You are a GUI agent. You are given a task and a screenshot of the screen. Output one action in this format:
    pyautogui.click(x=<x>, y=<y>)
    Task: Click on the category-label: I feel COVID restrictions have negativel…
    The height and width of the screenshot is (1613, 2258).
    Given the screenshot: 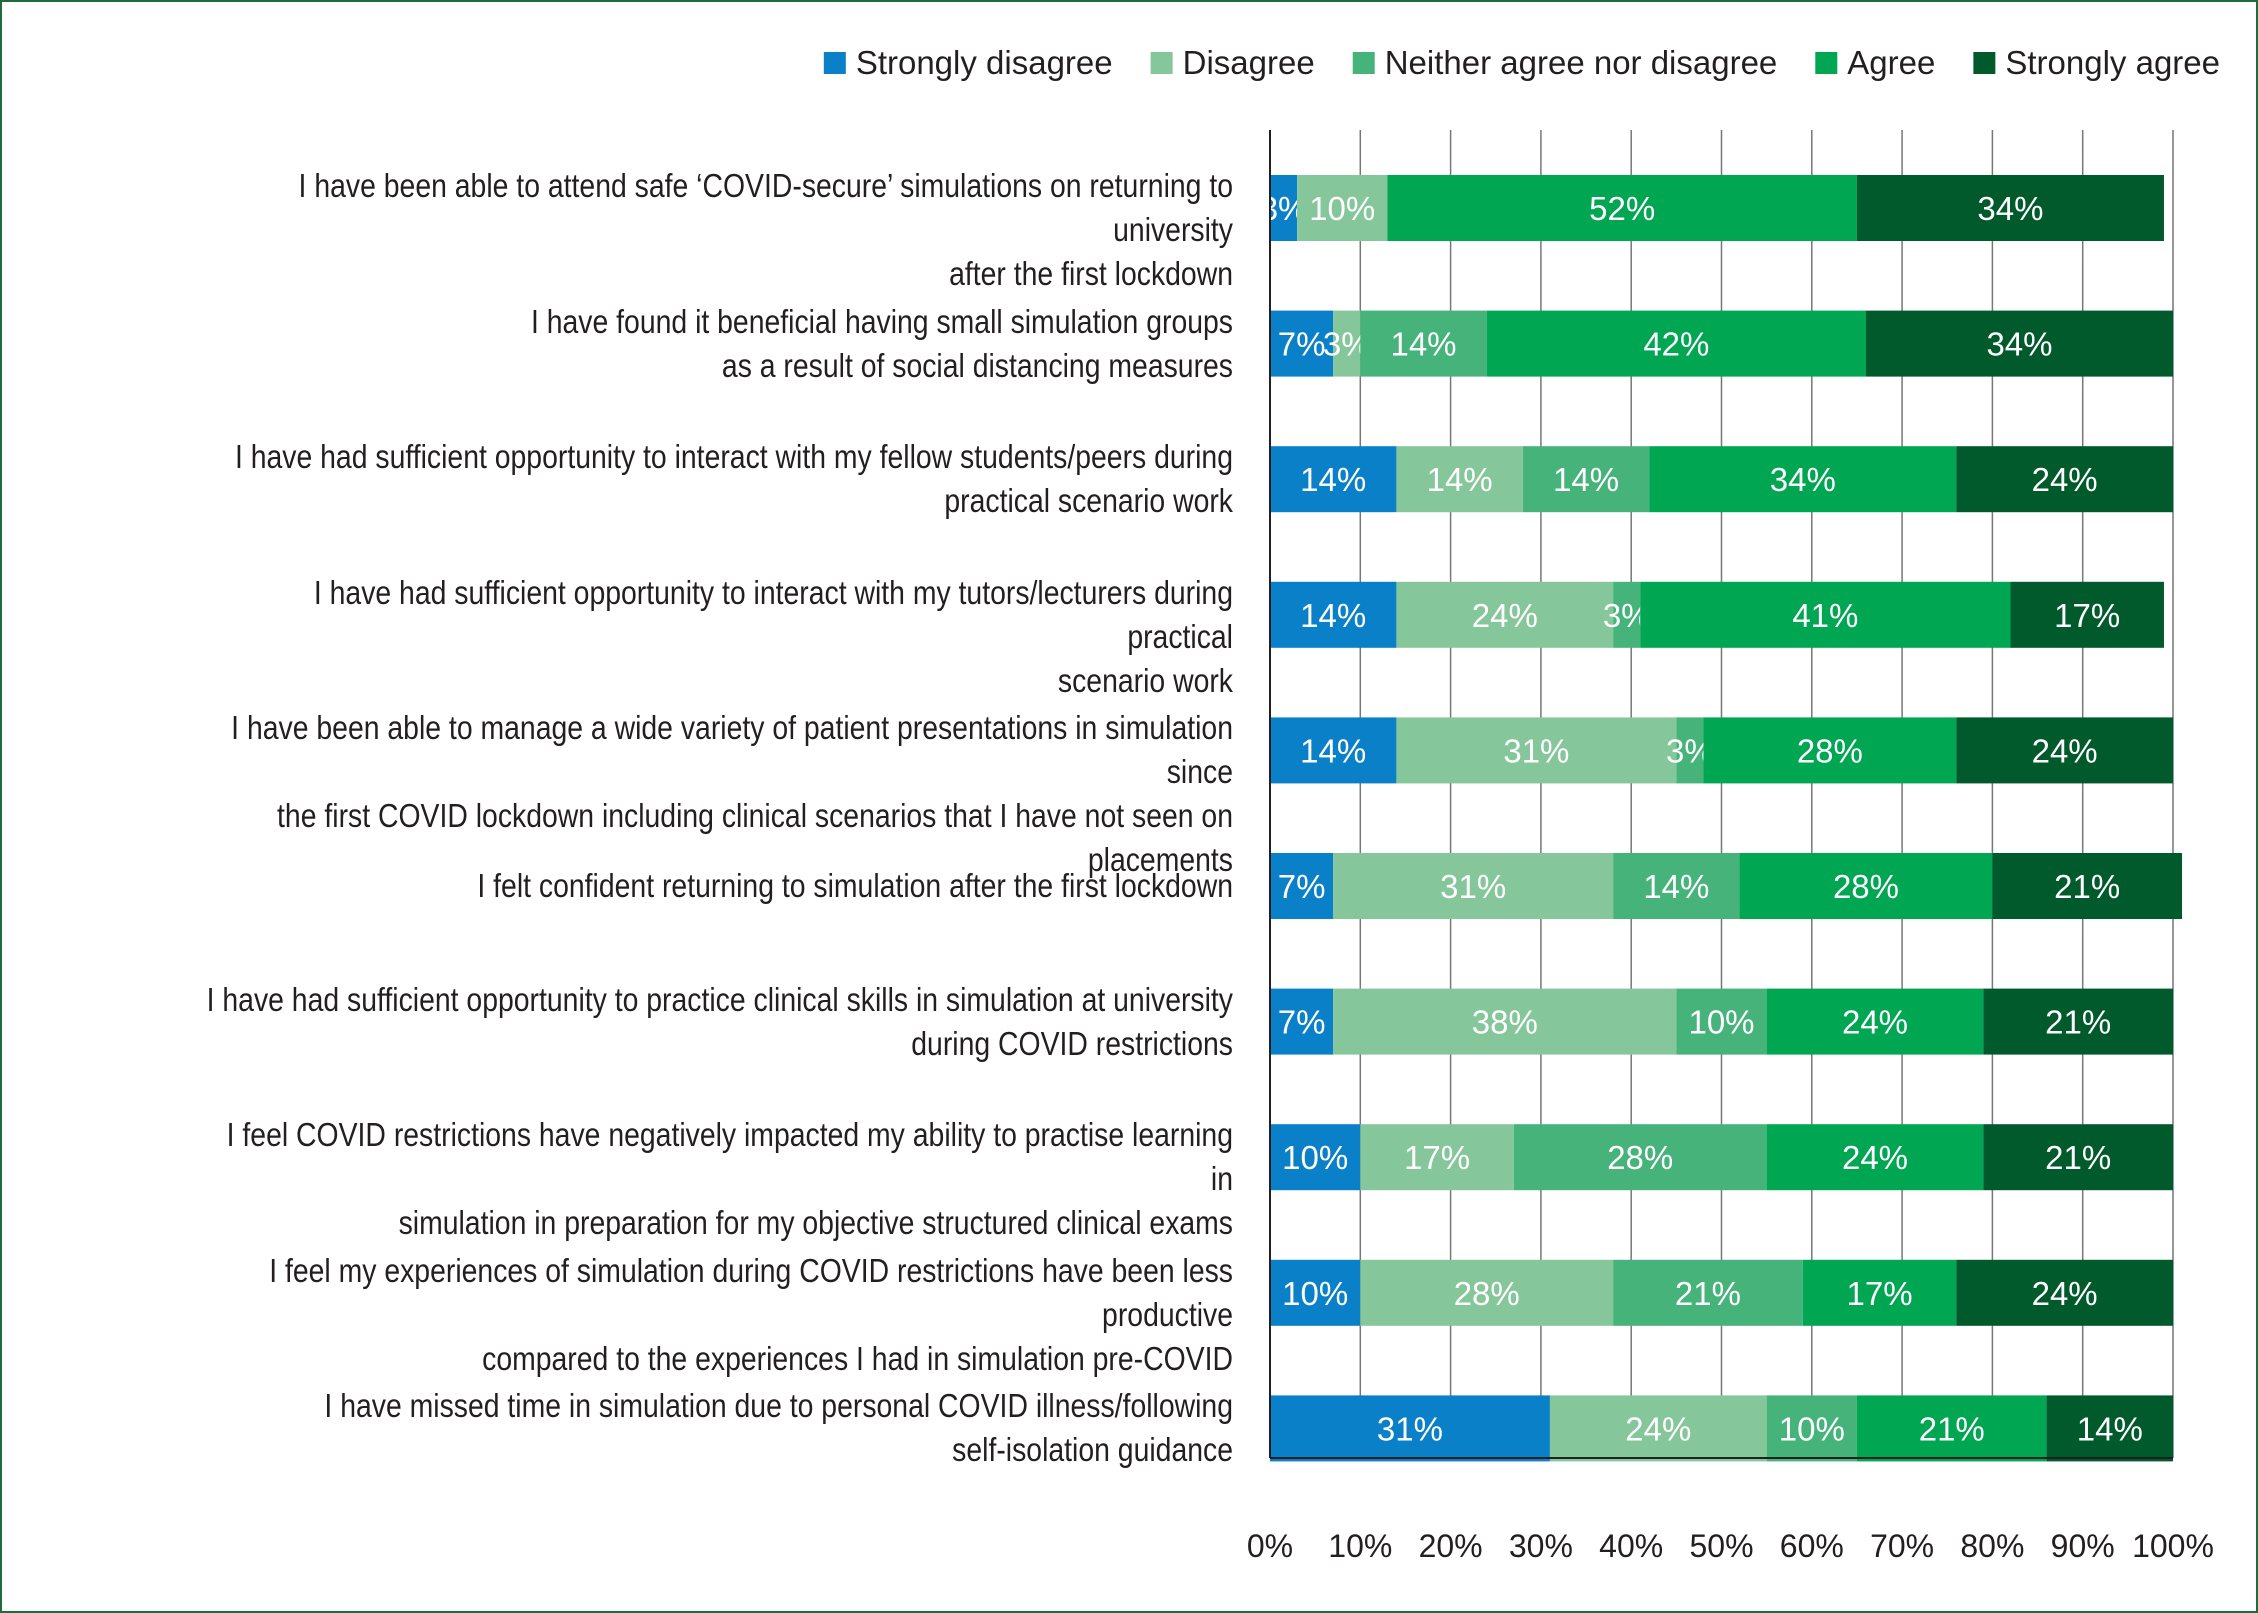 What is the action you would take?
    pyautogui.click(x=729, y=1179)
    